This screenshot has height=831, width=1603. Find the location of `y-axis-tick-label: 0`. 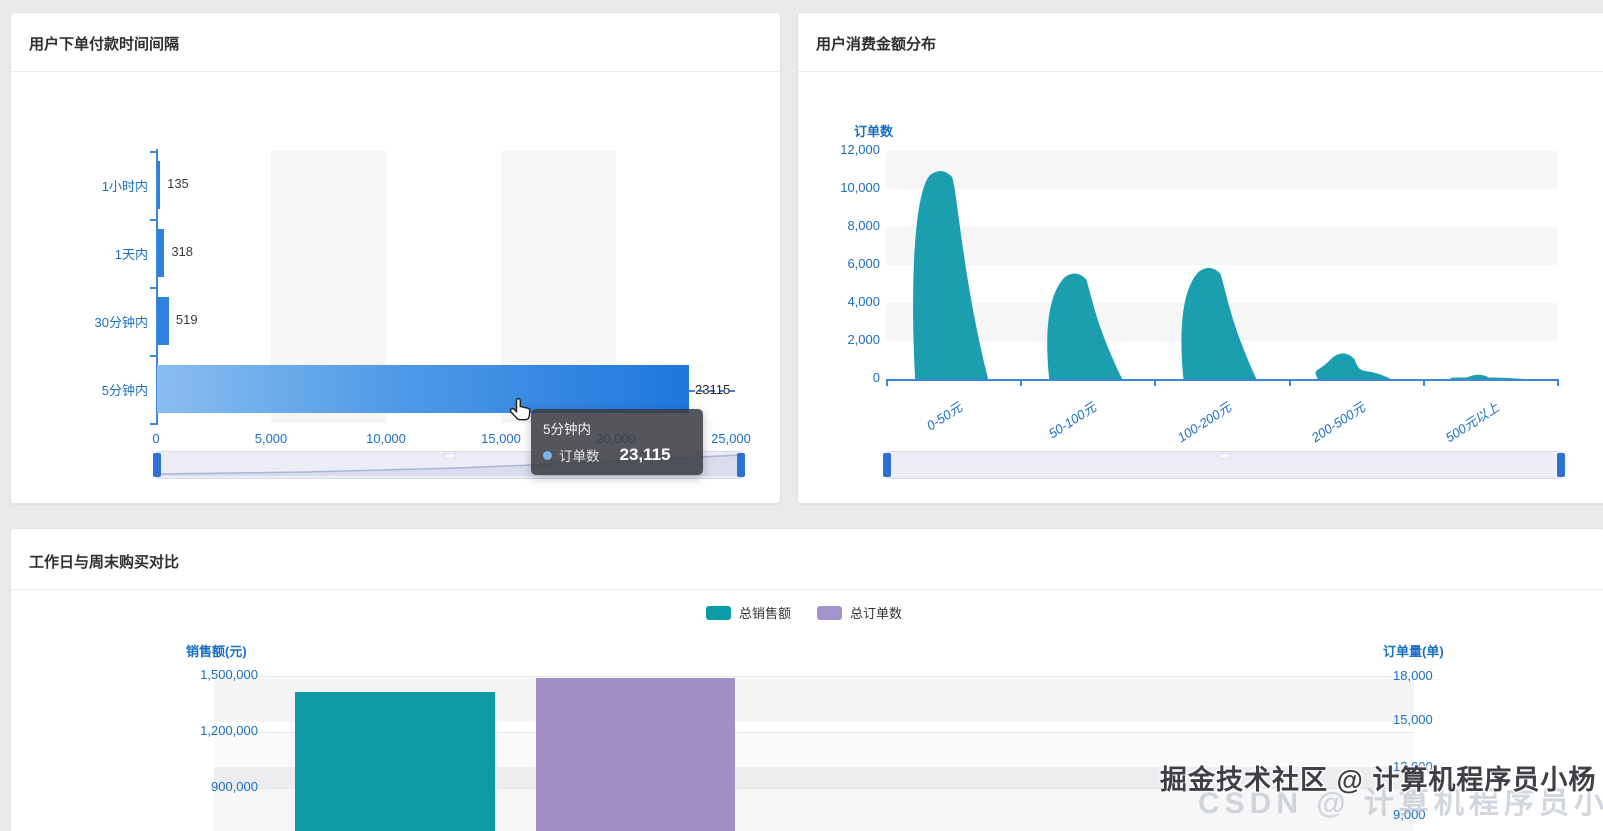

y-axis-tick-label: 0 is located at coordinates (876, 377).